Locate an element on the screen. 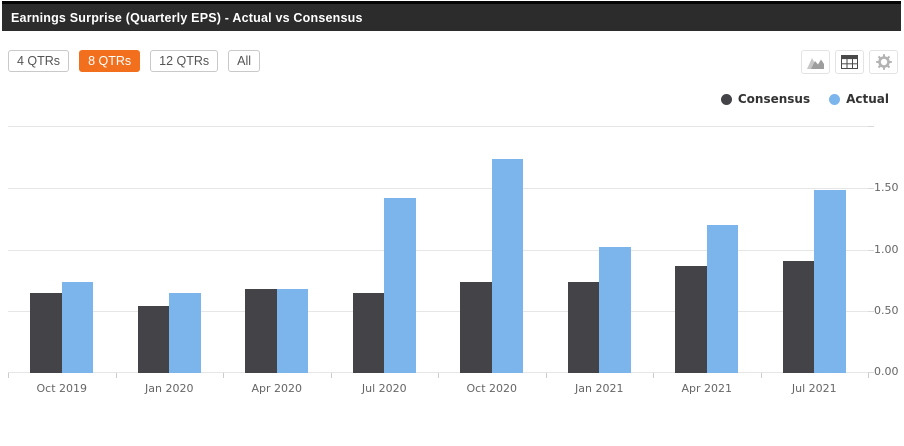 This screenshot has height=446, width=904. x-axis-label: Jul 2020 is located at coordinates (384, 388).